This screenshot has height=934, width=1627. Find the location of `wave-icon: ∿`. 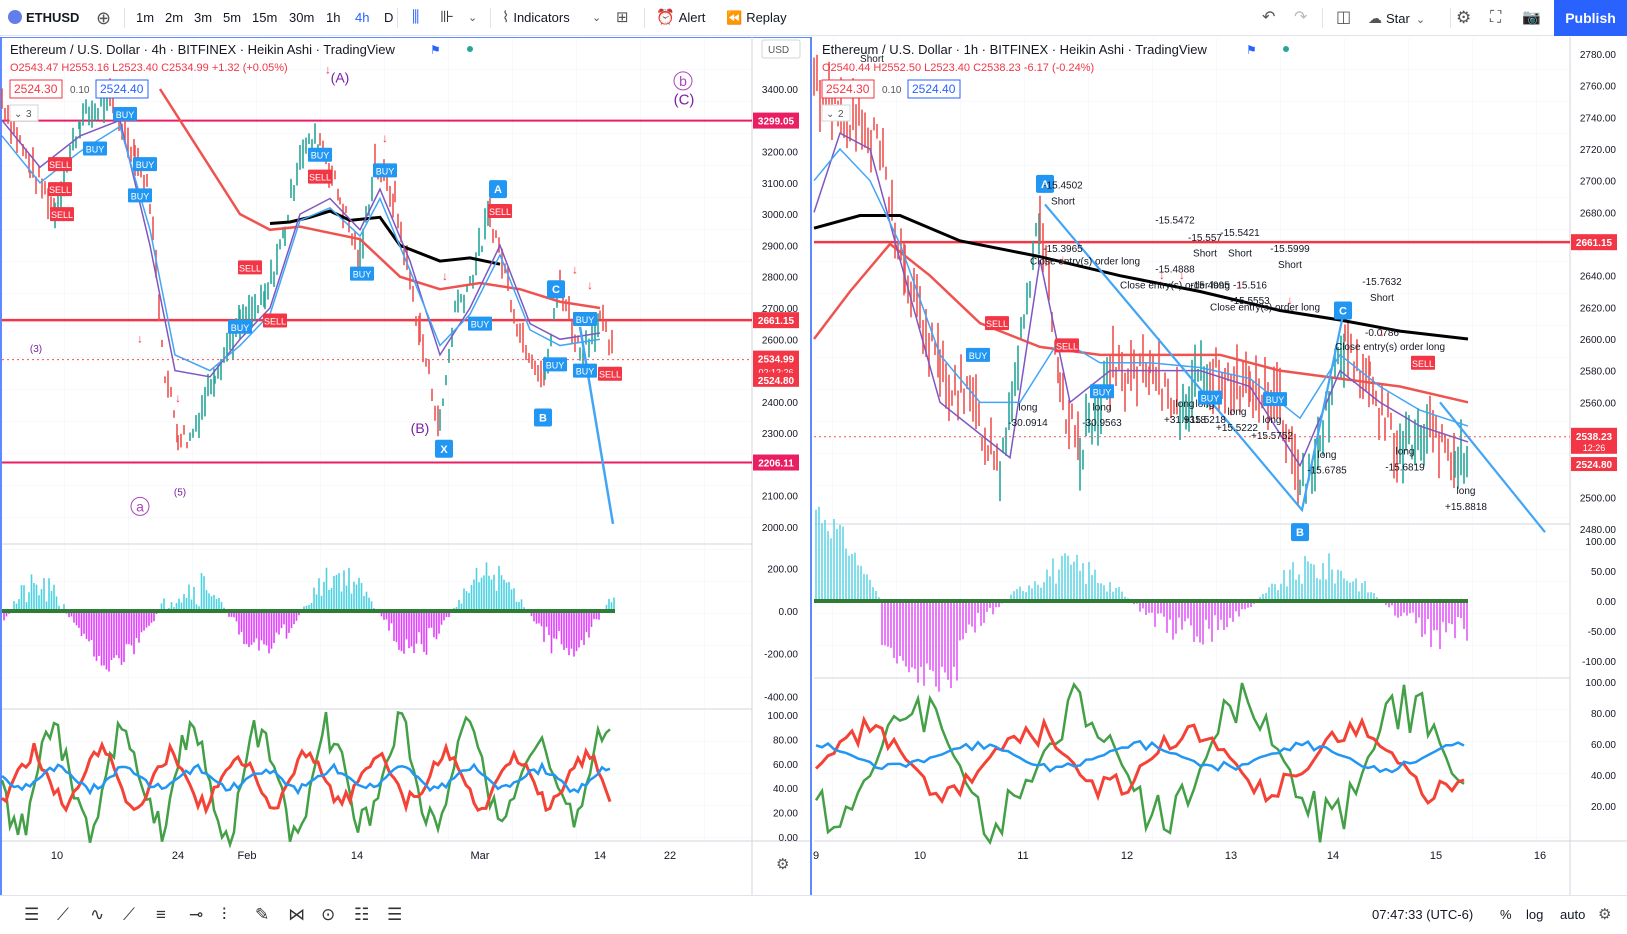

wave-icon: ∿ is located at coordinates (97, 914).